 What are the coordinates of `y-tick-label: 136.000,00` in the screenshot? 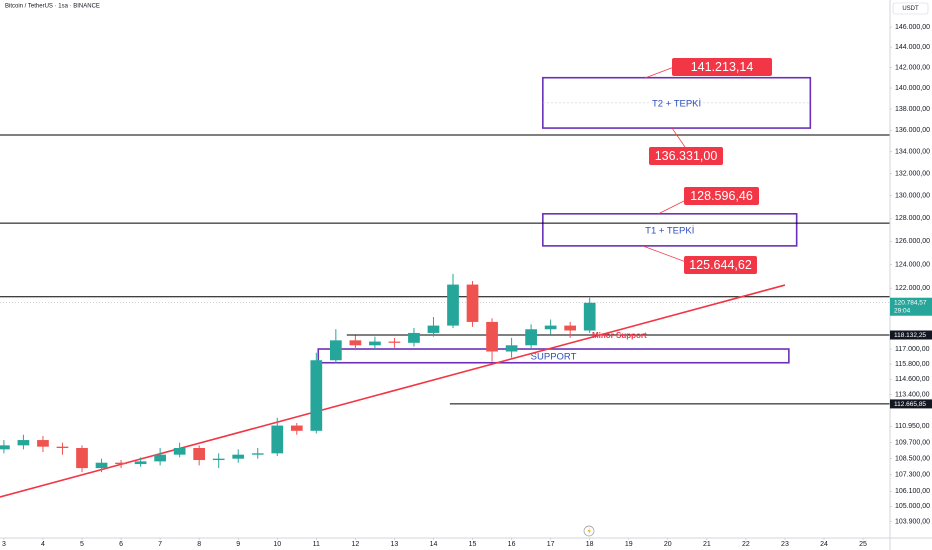 It's located at (912, 130).